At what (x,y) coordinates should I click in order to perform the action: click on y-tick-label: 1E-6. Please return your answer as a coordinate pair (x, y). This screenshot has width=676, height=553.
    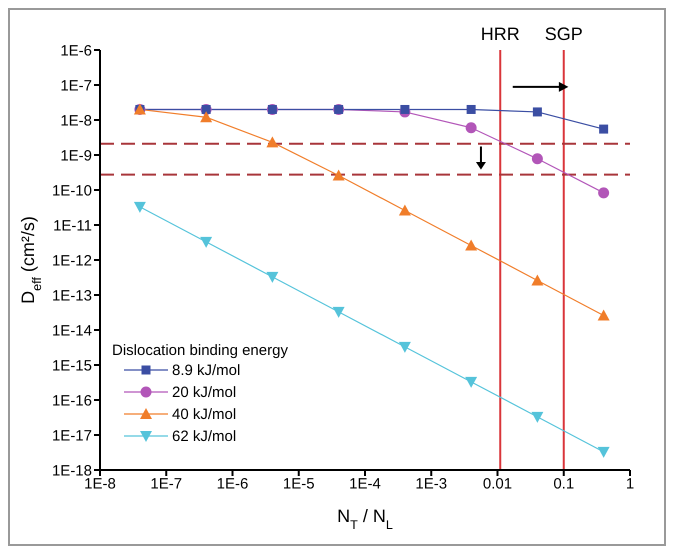
    Looking at the image, I should click on (76, 51).